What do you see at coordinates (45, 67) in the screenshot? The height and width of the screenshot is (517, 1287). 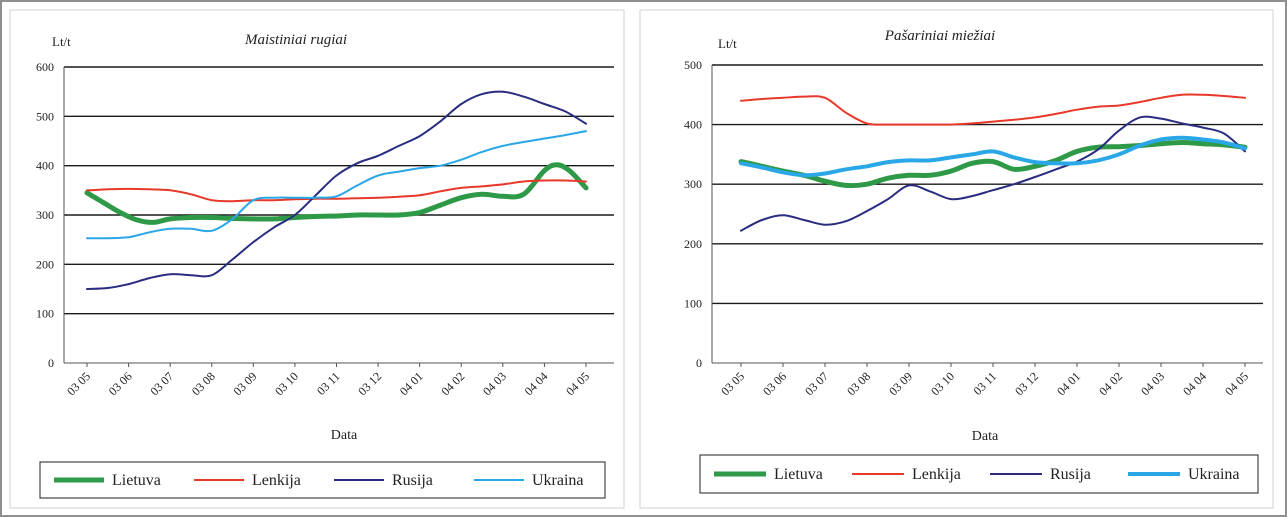 I see `y-tick-label: 600` at bounding box center [45, 67].